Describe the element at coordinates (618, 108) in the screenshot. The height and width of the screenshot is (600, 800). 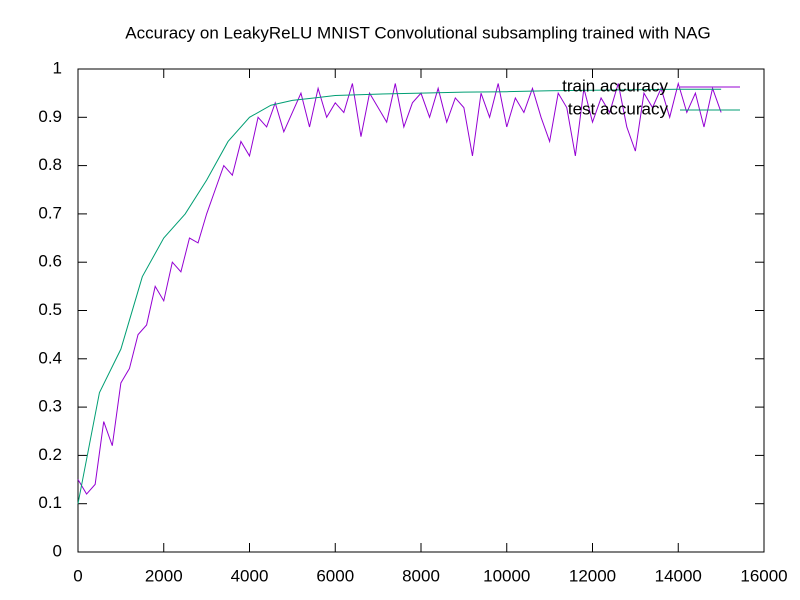
I see `legend-label: test accuracy` at that location.